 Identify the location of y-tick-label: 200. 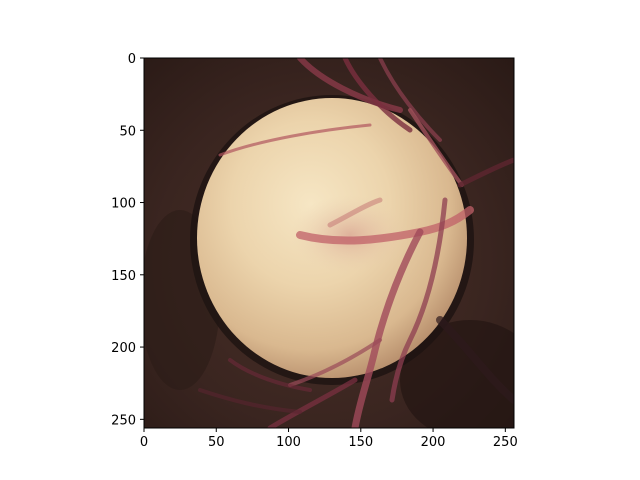
(123, 348).